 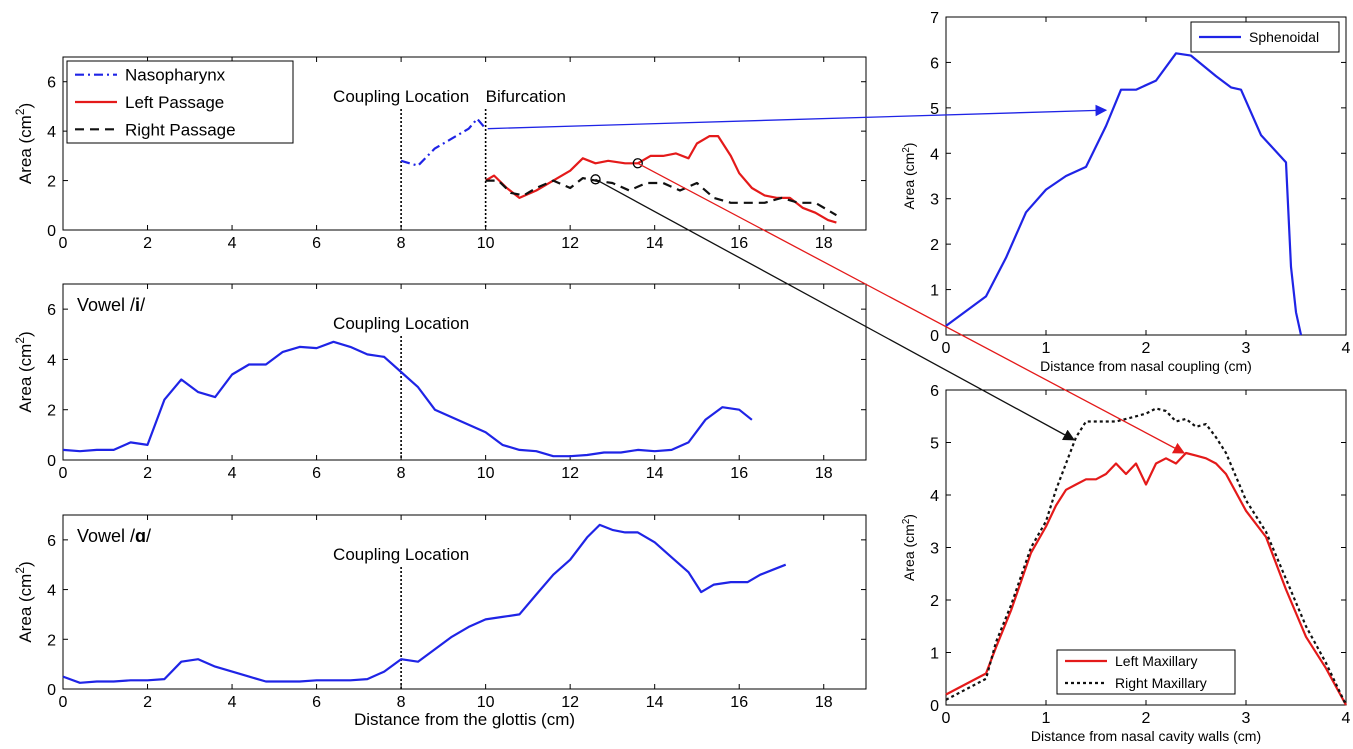 What do you see at coordinates (1146, 366) in the screenshot?
I see `x-axis-label: Distance from nasal coupling (cm)` at bounding box center [1146, 366].